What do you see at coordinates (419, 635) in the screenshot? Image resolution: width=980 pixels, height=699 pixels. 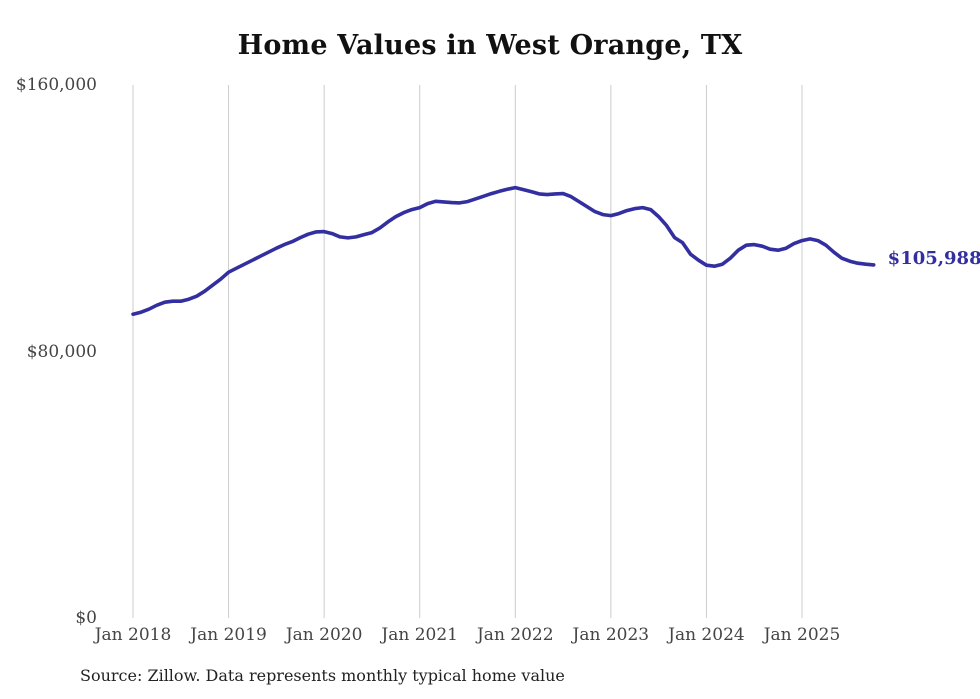 I see `x-tick-label: Jan 2021` at bounding box center [419, 635].